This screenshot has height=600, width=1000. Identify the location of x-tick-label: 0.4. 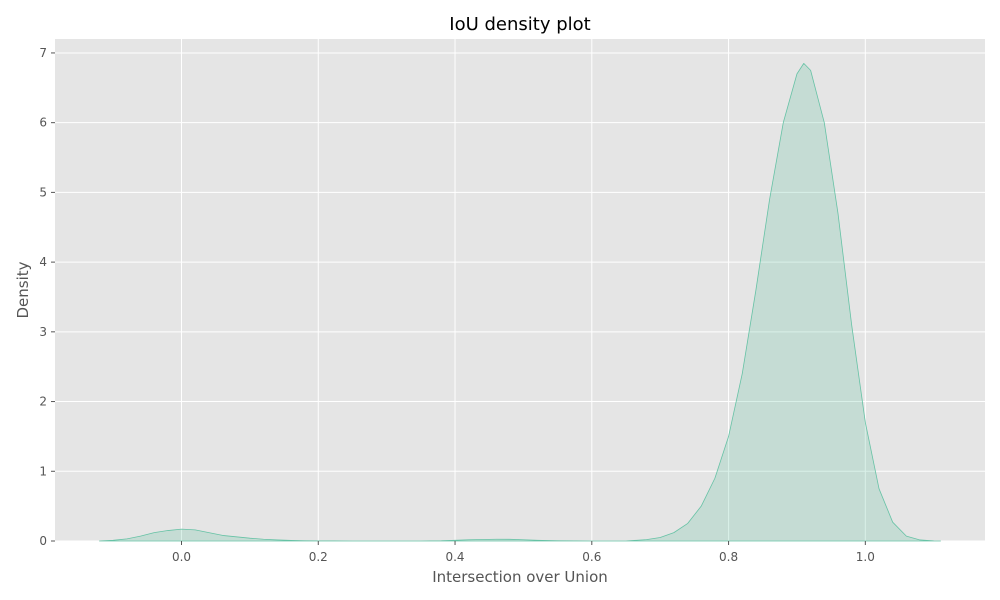
(454, 557).